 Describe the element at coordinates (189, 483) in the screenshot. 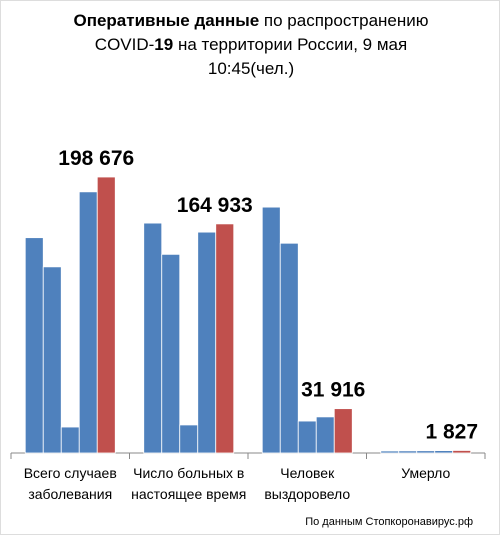

I see `x-tick-label: Число больных в настоящее время` at that location.